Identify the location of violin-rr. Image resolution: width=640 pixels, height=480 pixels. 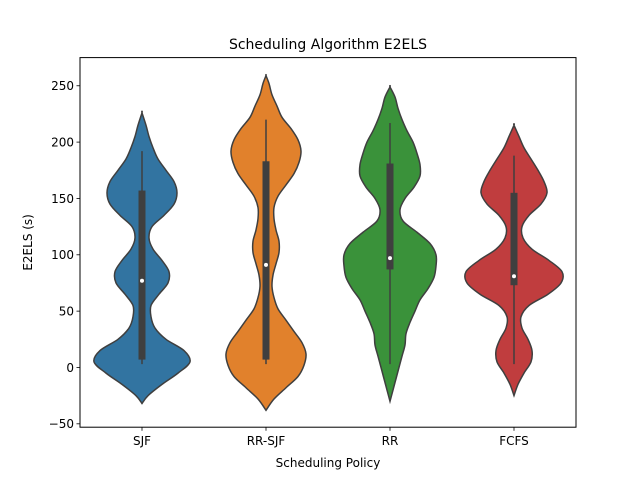
(390, 244).